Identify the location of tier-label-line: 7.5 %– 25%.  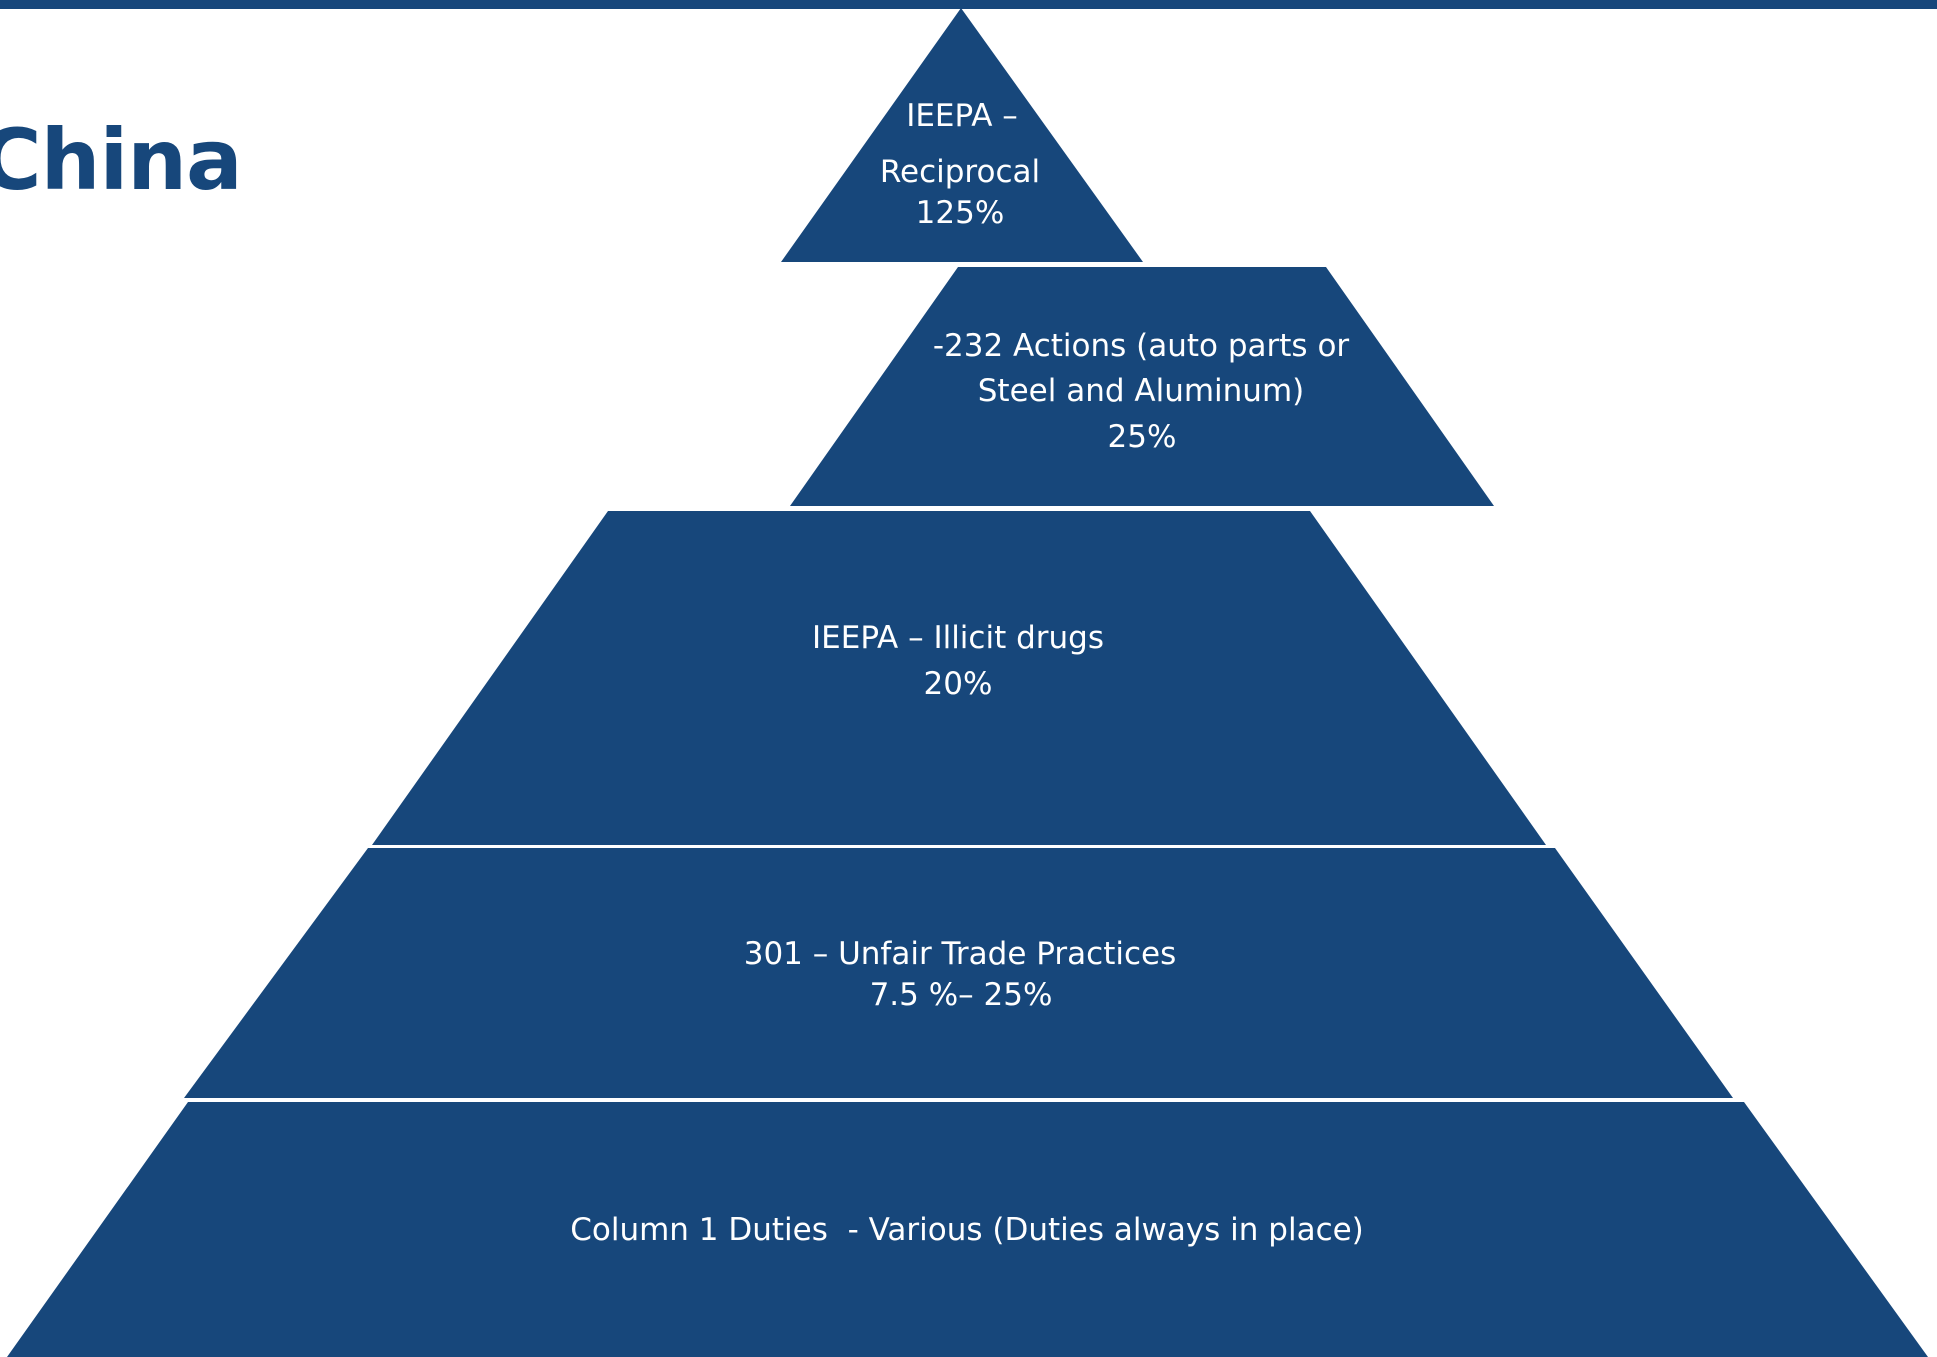
(961, 995).